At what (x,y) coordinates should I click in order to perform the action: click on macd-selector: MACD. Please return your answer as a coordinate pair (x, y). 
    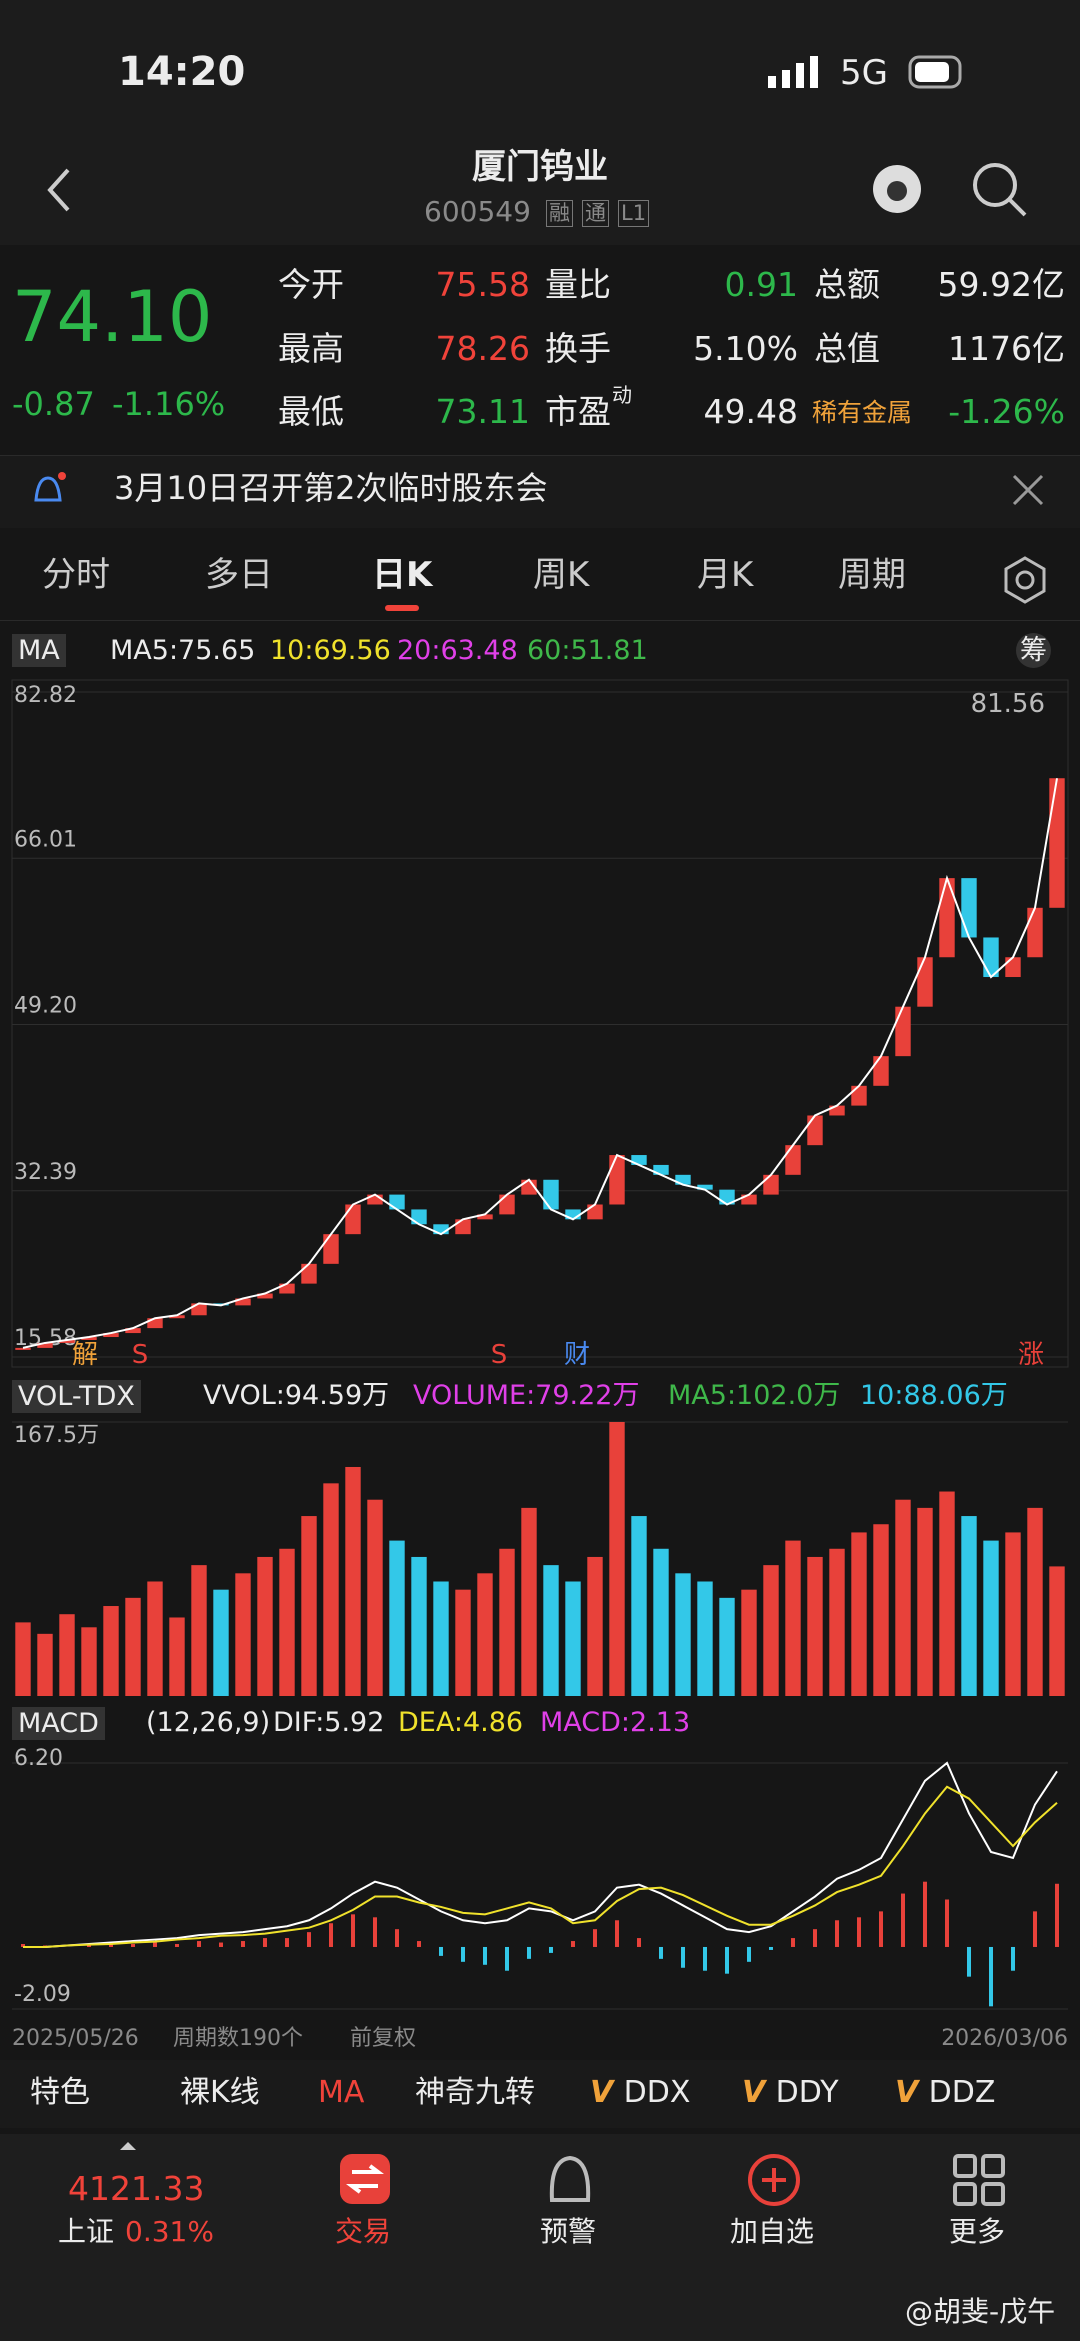
    Looking at the image, I should click on (58, 1723).